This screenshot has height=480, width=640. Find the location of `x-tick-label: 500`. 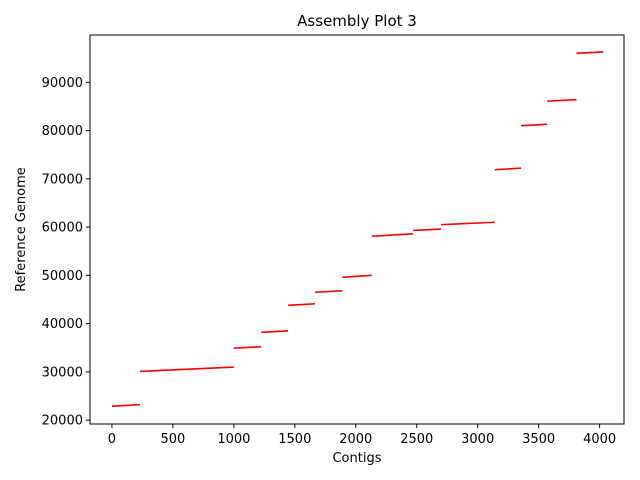

x-tick-label: 500 is located at coordinates (172, 439).